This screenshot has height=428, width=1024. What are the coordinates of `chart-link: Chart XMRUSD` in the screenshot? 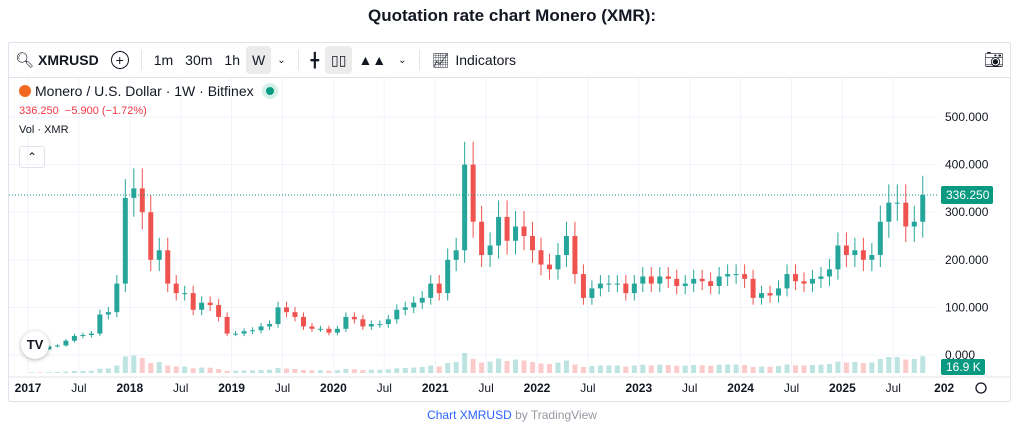 It's located at (469, 415).